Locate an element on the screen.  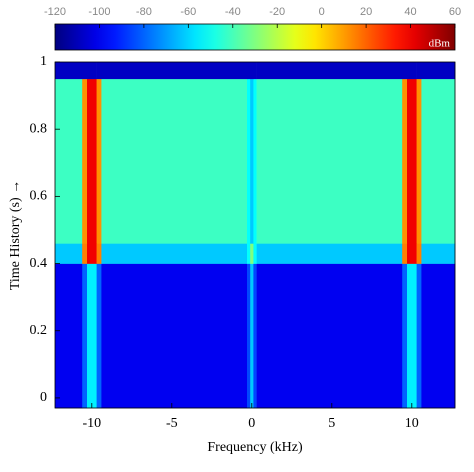
colorbar-tick-label: 0 is located at coordinates (322, 12).